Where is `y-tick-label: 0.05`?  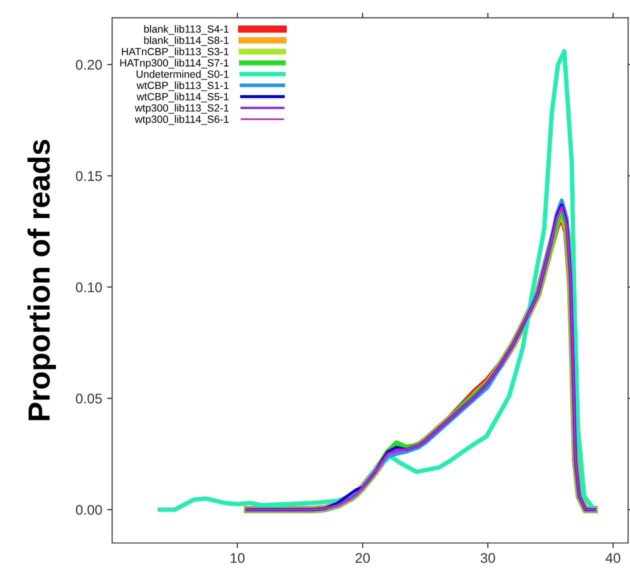
y-tick-label: 0.05 is located at coordinates (89, 399).